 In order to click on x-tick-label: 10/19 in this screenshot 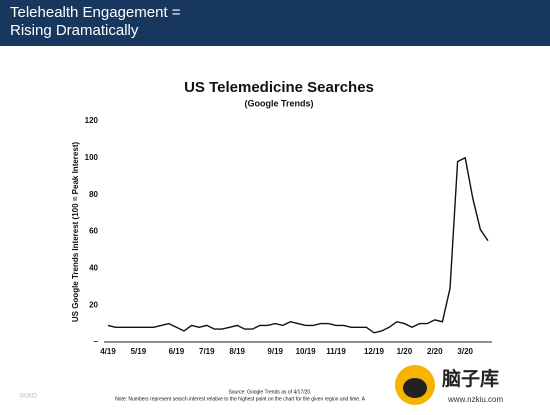, I will do `click(306, 351)`.